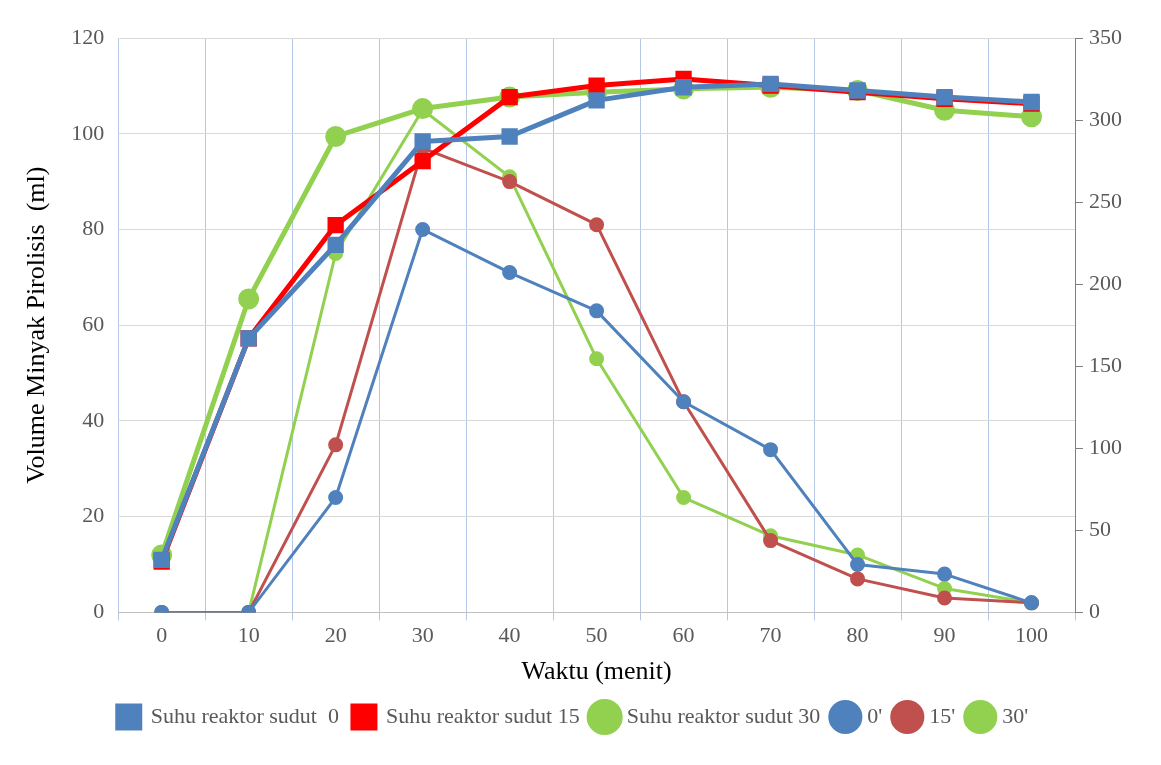 The width and height of the screenshot is (1161, 765). I want to click on x-tick-label: 100, so click(1032, 635).